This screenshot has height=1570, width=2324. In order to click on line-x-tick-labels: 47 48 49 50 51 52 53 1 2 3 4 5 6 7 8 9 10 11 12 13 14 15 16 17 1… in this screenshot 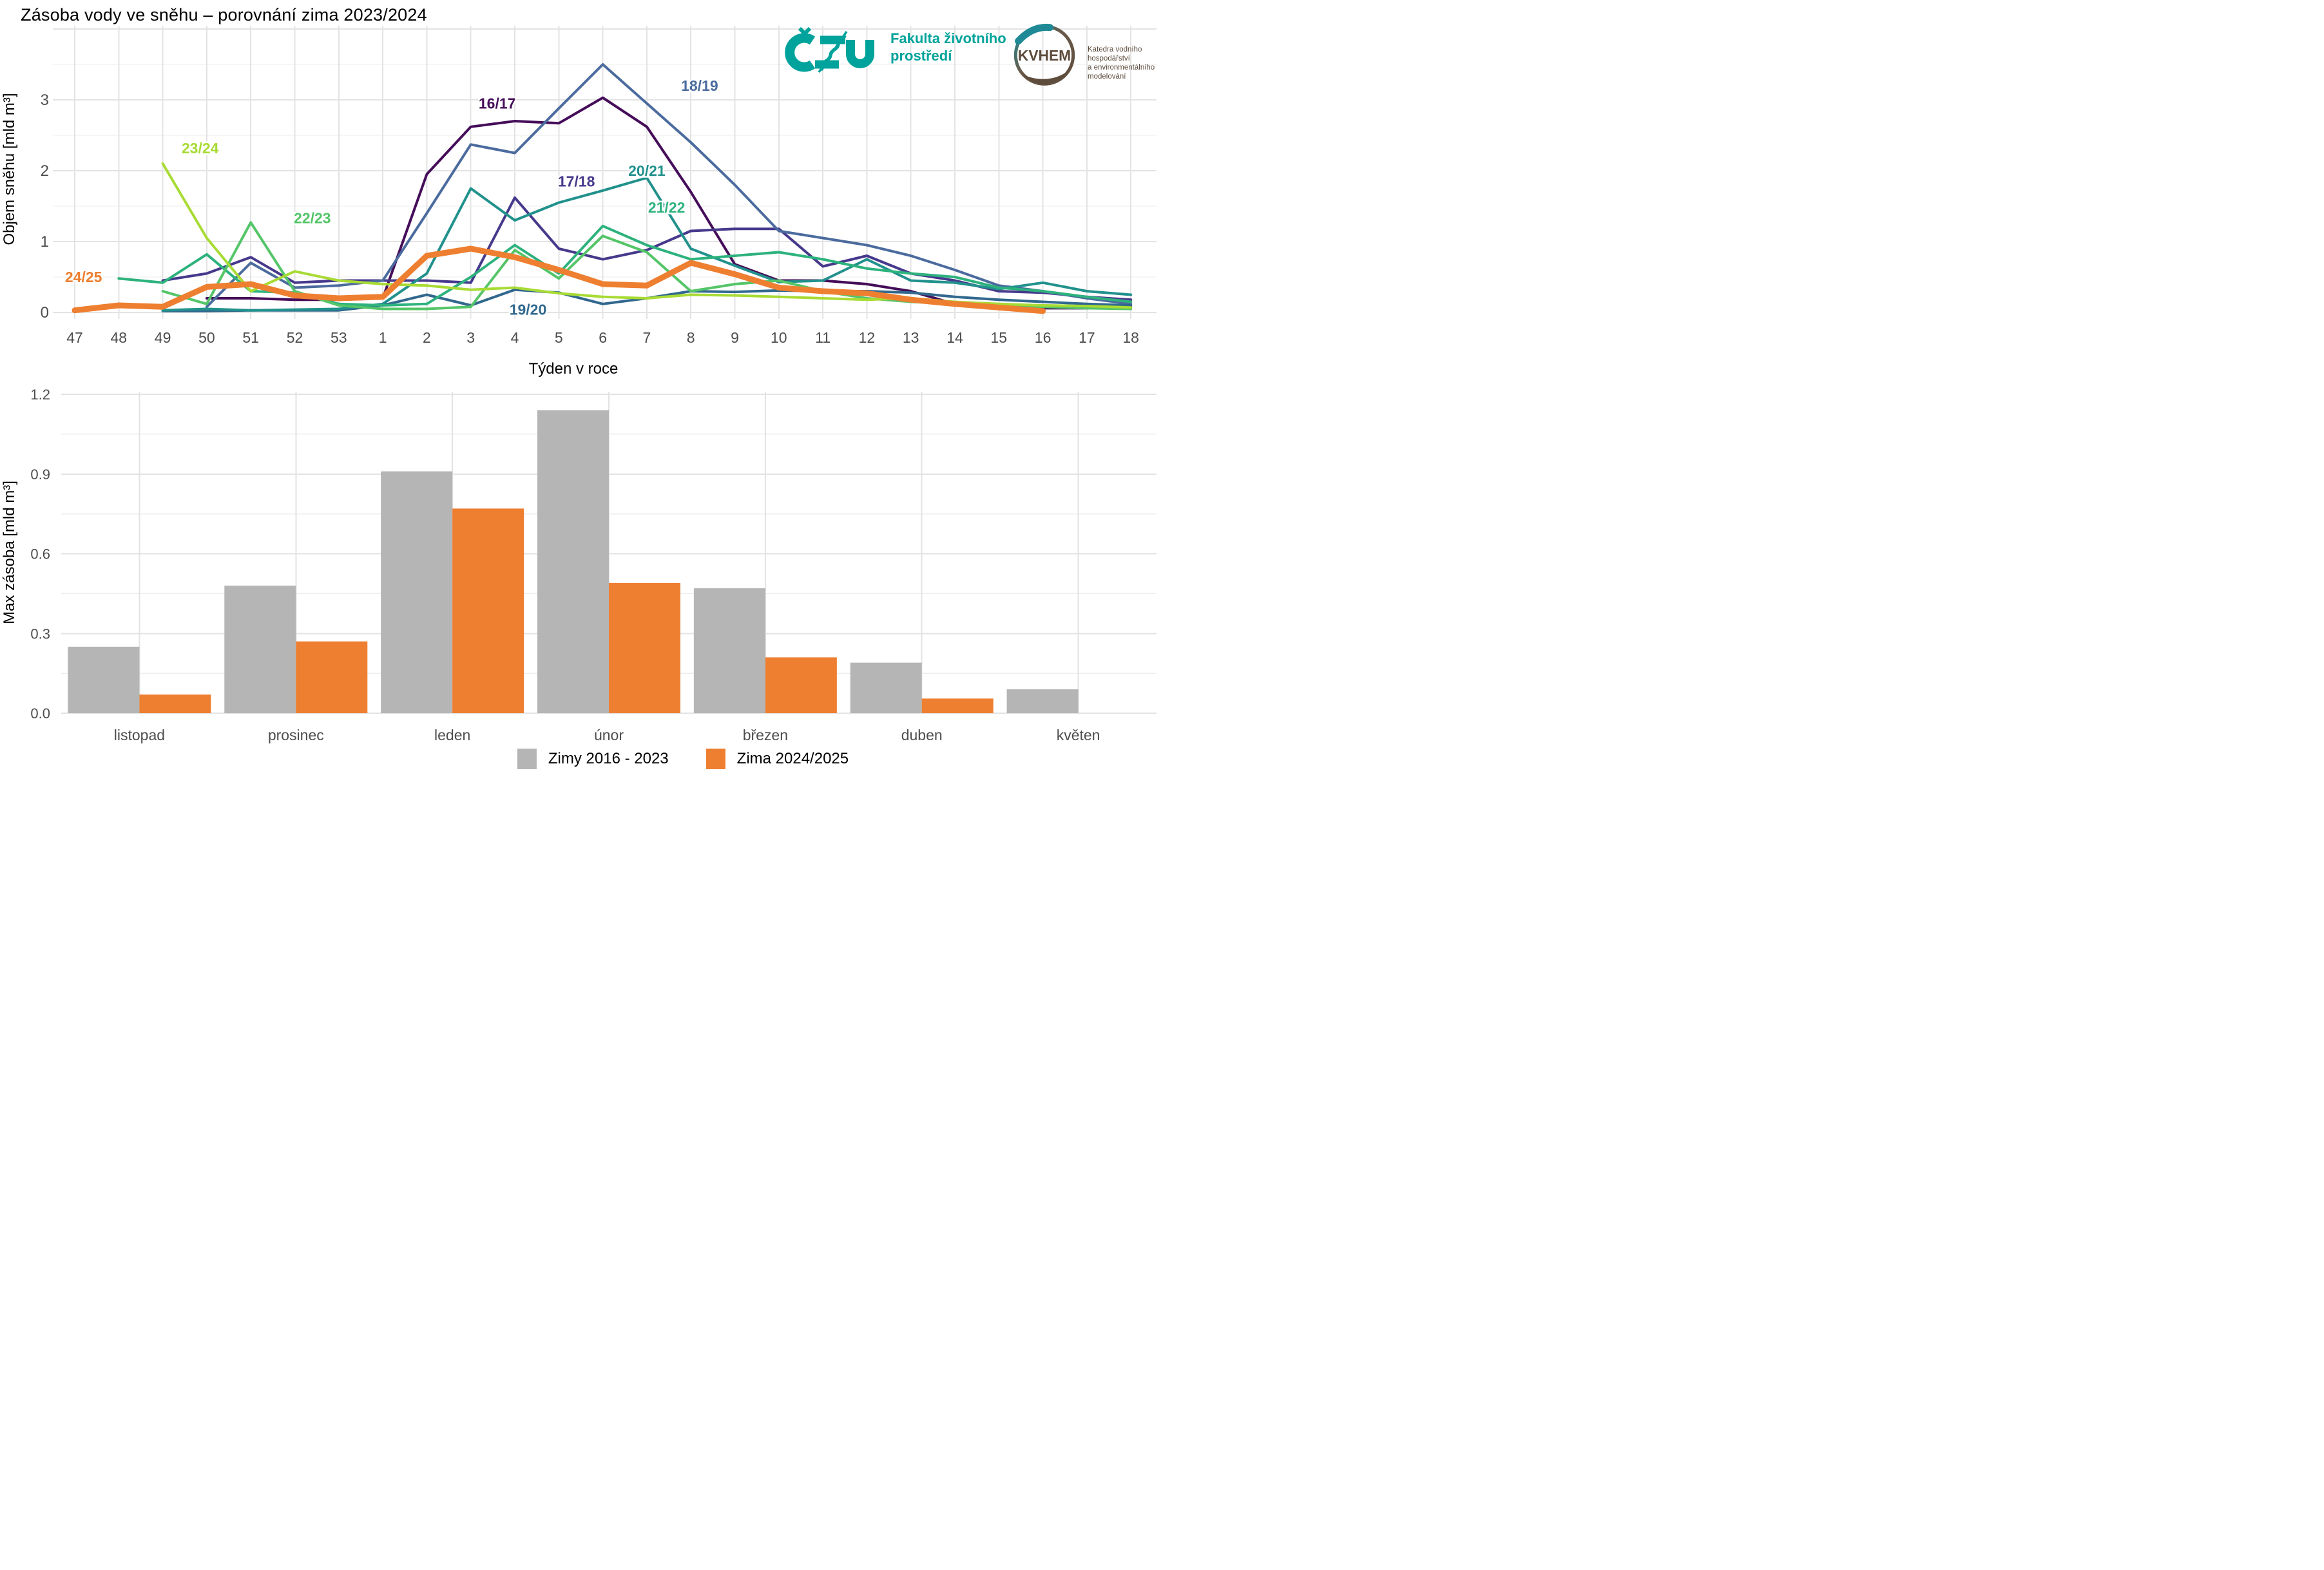, I will do `click(602, 338)`.